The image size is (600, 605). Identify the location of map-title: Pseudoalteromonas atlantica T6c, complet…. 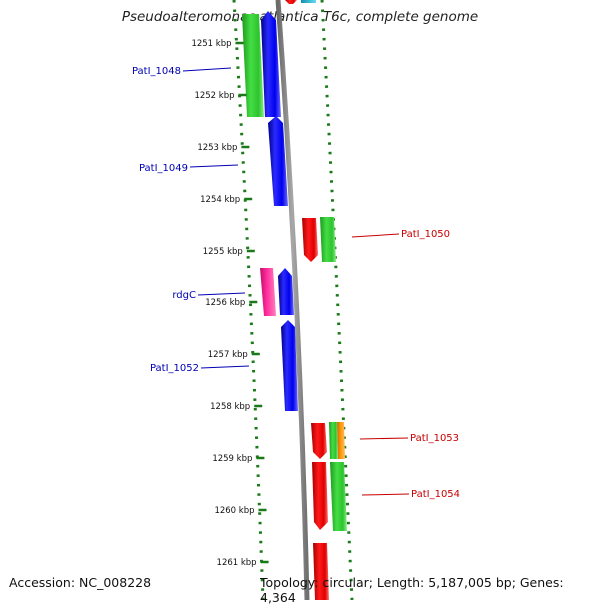
(300, 17).